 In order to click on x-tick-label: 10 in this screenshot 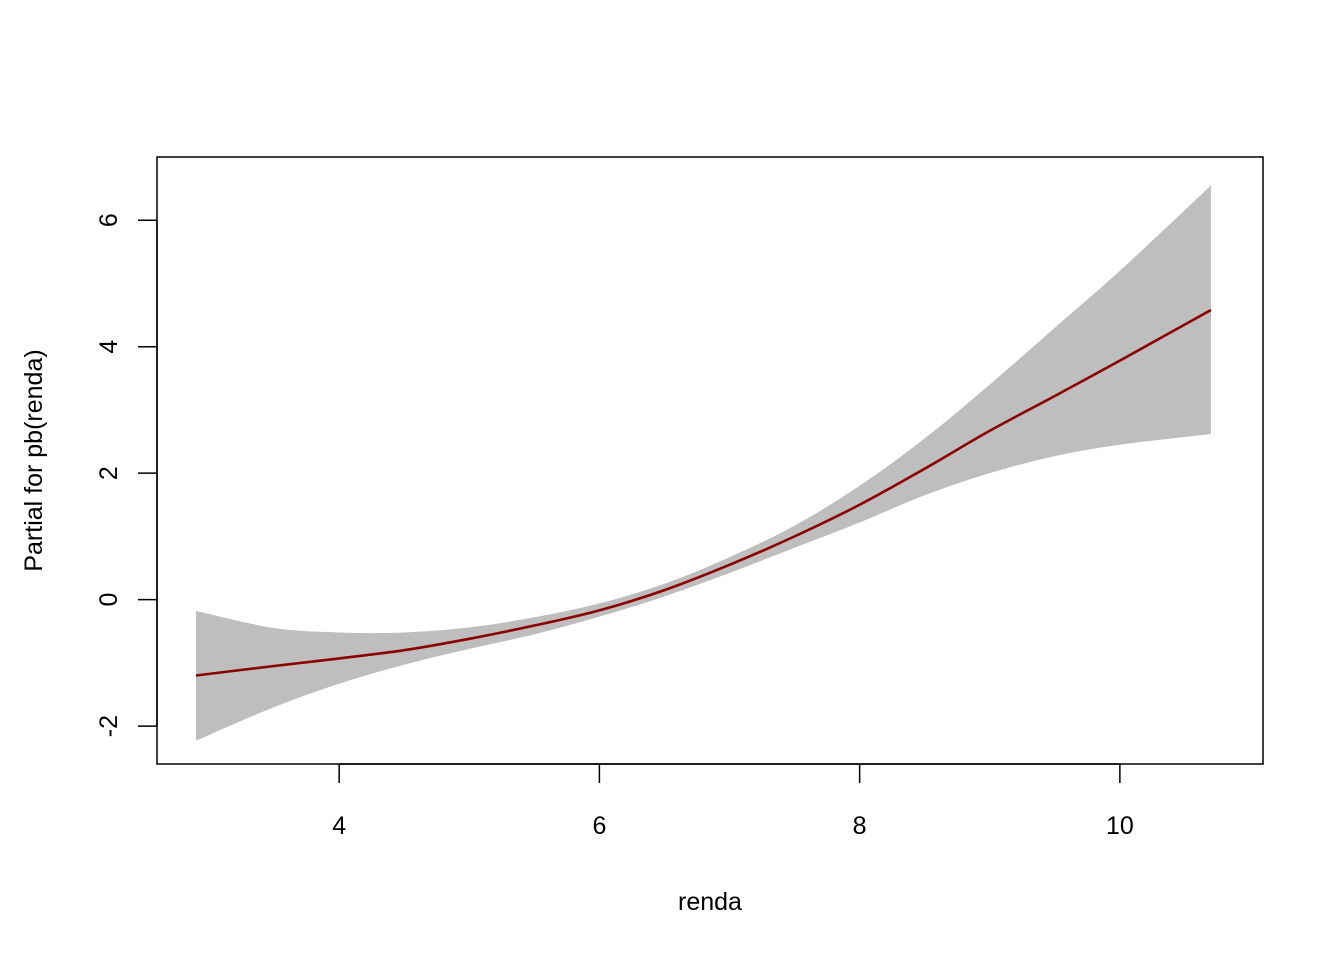, I will do `click(1120, 826)`.